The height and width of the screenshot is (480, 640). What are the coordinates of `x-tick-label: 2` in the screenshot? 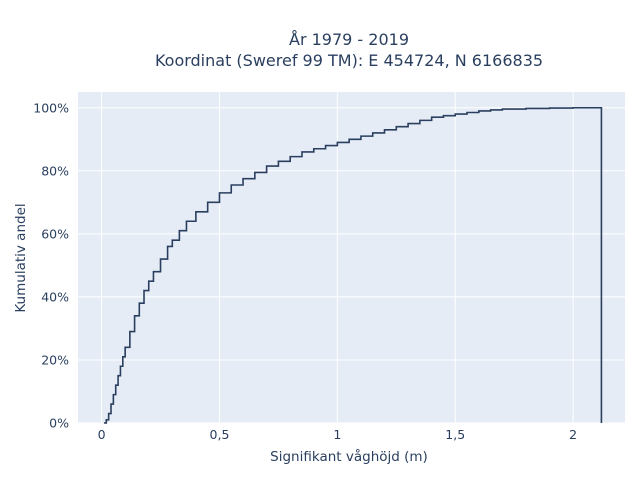 It's located at (573, 434).